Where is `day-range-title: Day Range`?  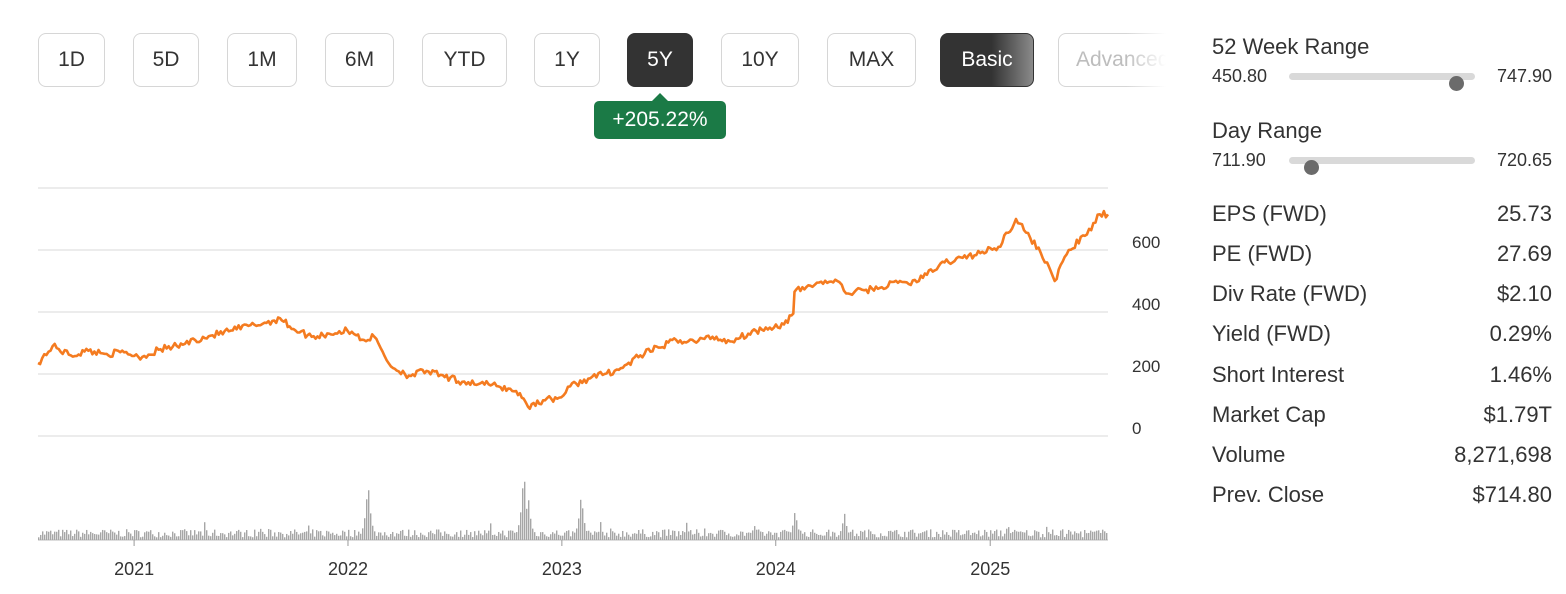
day-range-title: Day Range is located at coordinates (1267, 130).